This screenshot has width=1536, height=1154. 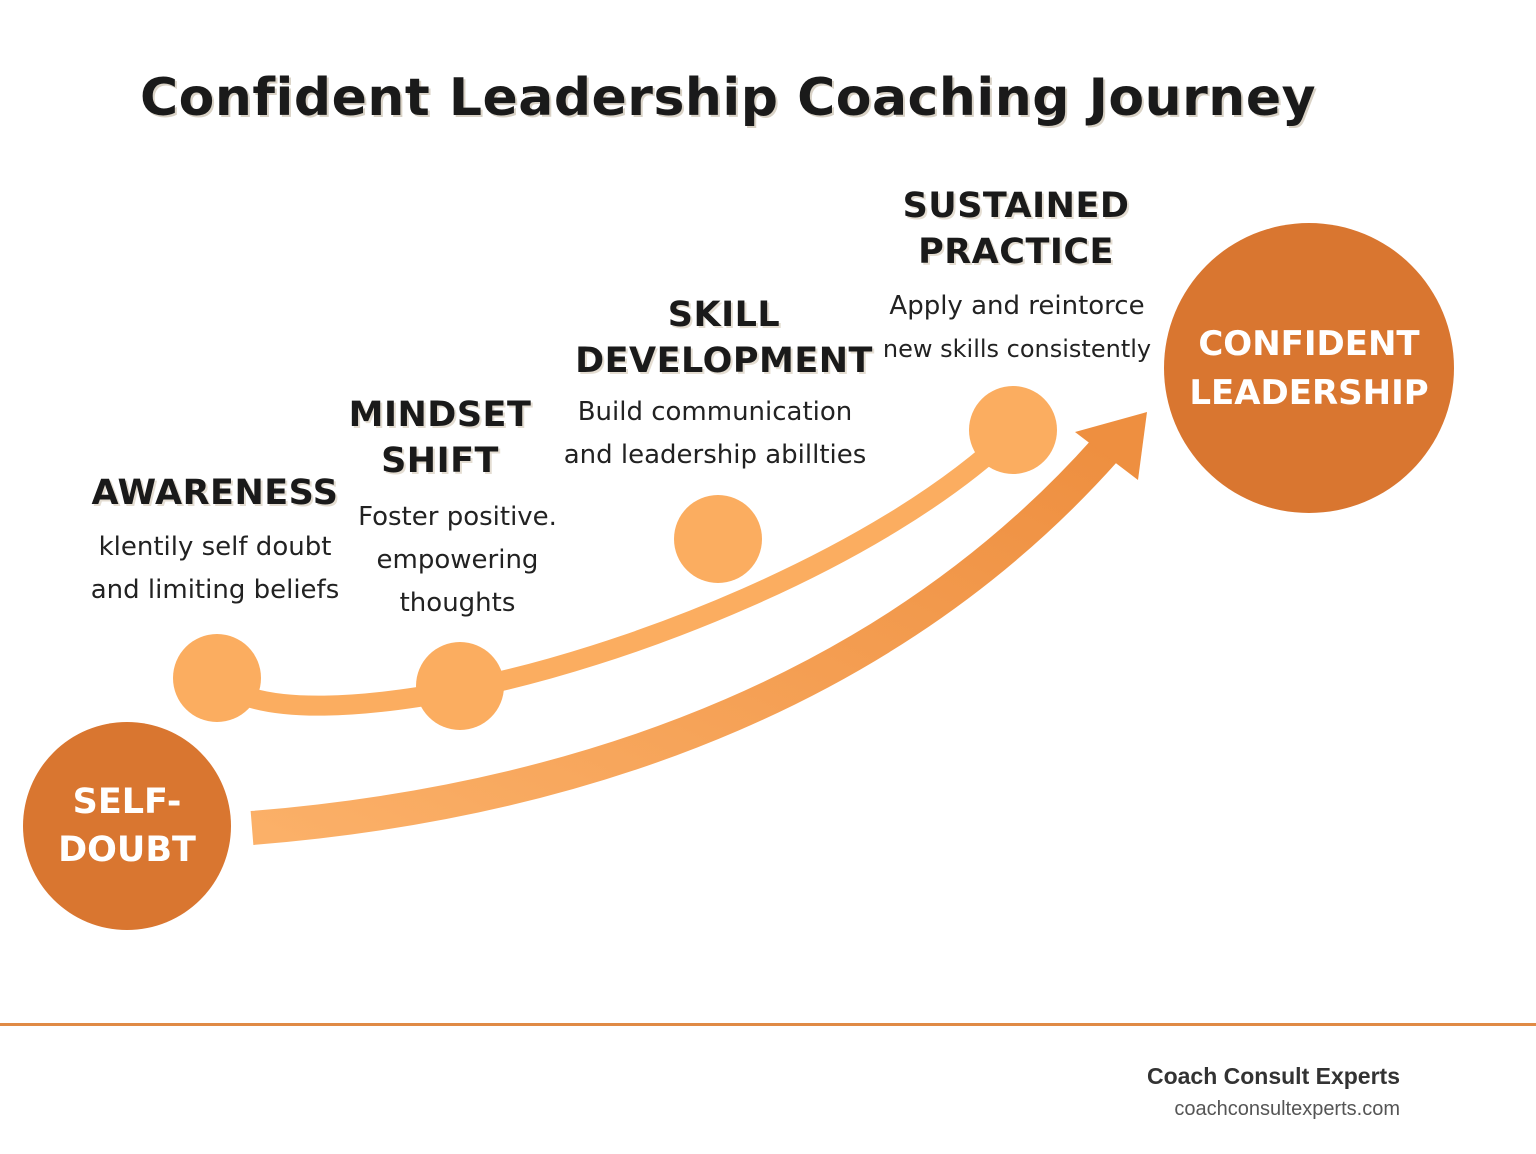 I want to click on self-doubt-line1: SELF-, so click(x=127, y=802).